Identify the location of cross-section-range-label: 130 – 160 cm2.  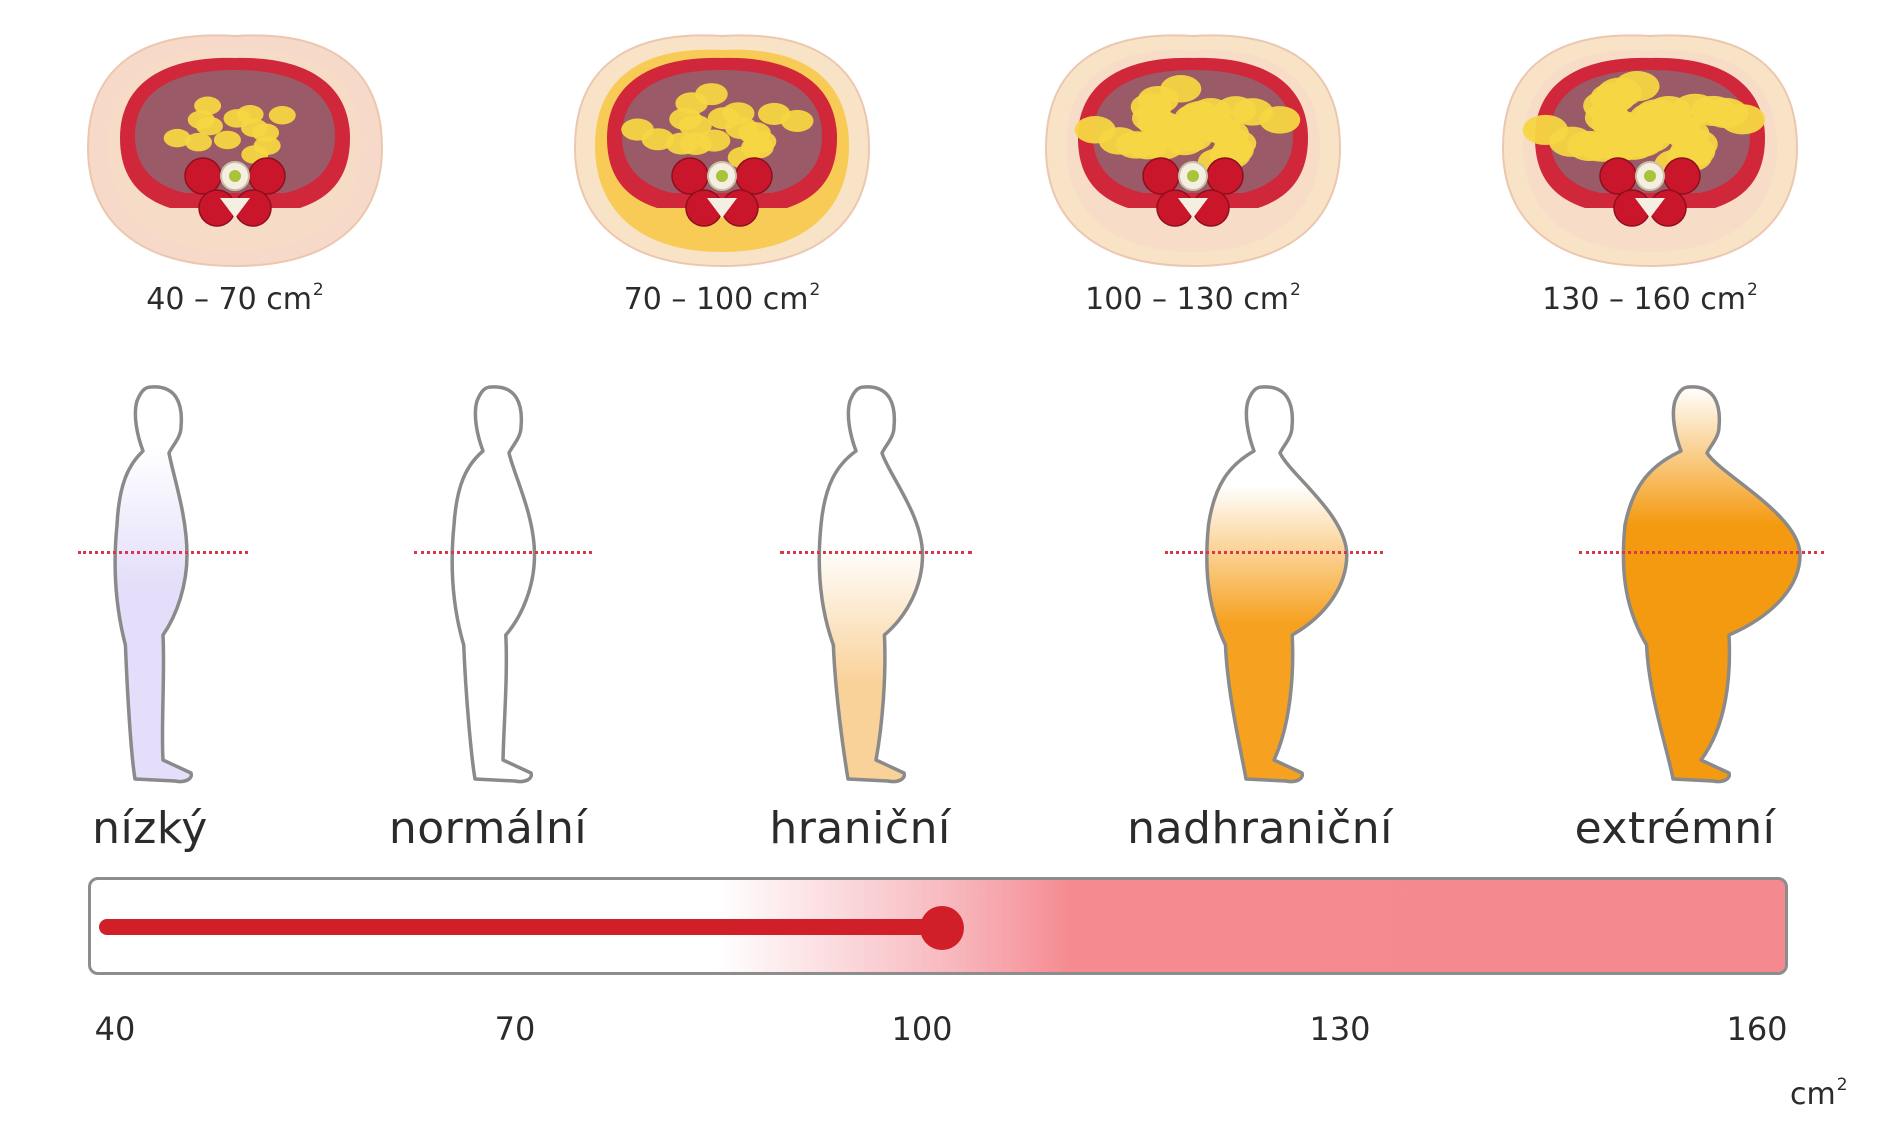
(1650, 298).